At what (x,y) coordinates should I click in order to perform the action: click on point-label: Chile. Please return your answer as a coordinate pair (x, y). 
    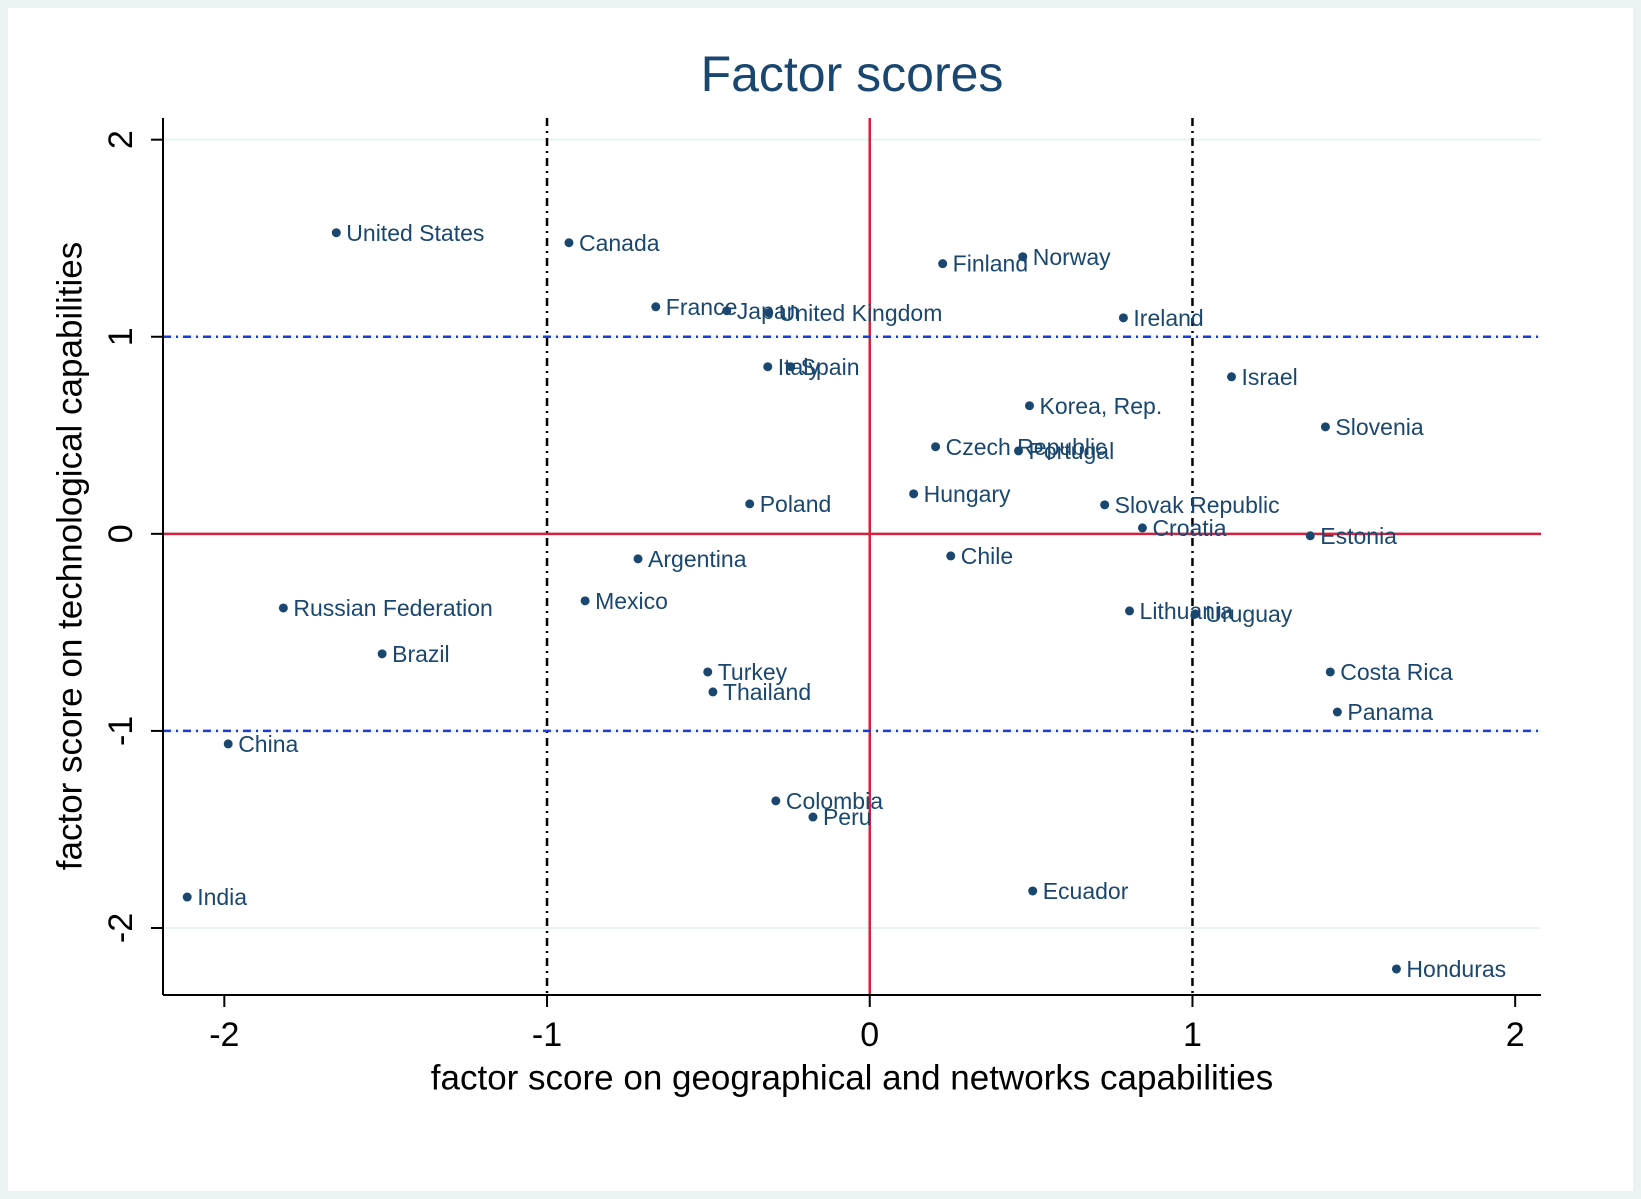
    Looking at the image, I should click on (987, 556).